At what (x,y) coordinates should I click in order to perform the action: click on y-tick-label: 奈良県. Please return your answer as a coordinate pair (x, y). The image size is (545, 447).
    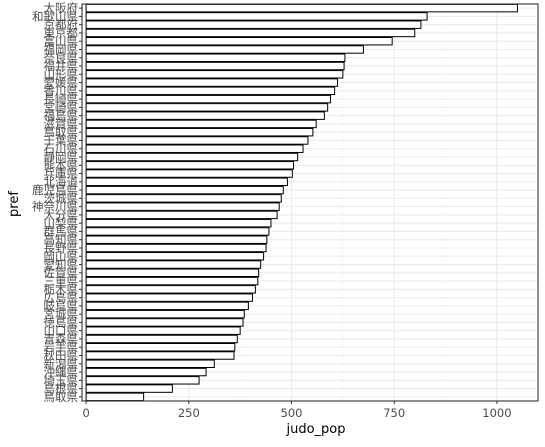
    Looking at the image, I should click on (61, 58).